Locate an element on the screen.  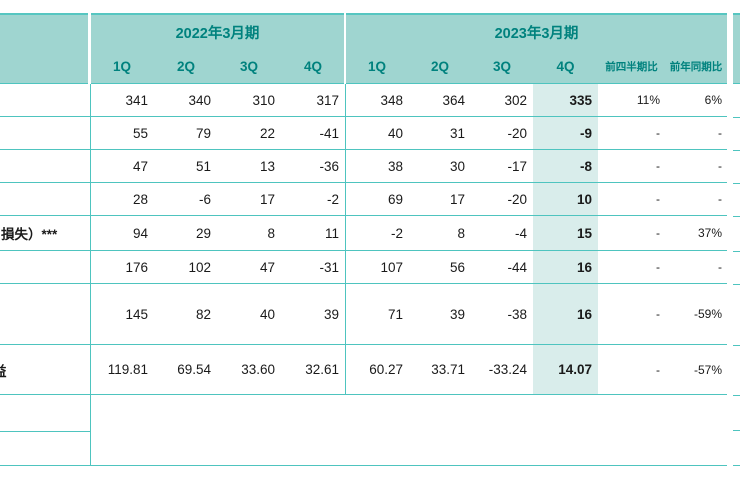
cell-r7-c2: 82 is located at coordinates (203, 314).